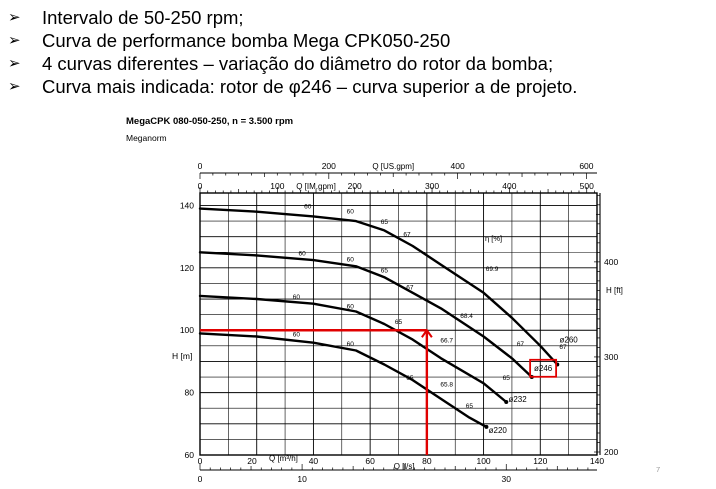 The image size is (716, 489). What do you see at coordinates (329, 166) in the screenshot?
I see `us-gpm-tick-label: 200` at bounding box center [329, 166].